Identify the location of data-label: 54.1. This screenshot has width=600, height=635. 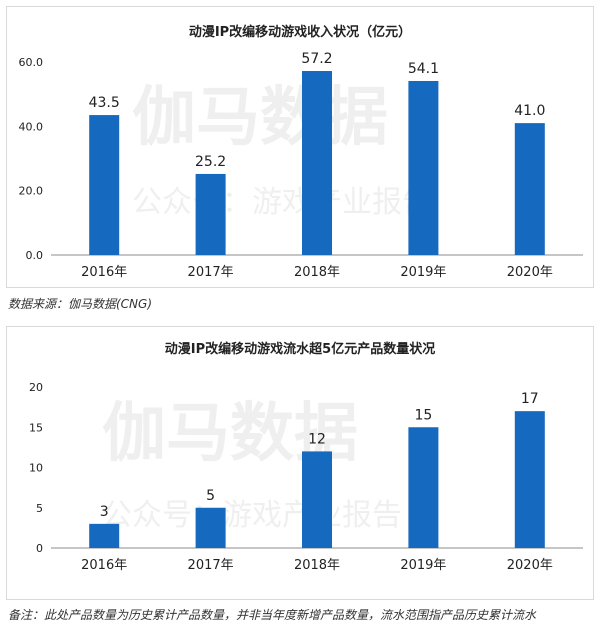
(423, 69).